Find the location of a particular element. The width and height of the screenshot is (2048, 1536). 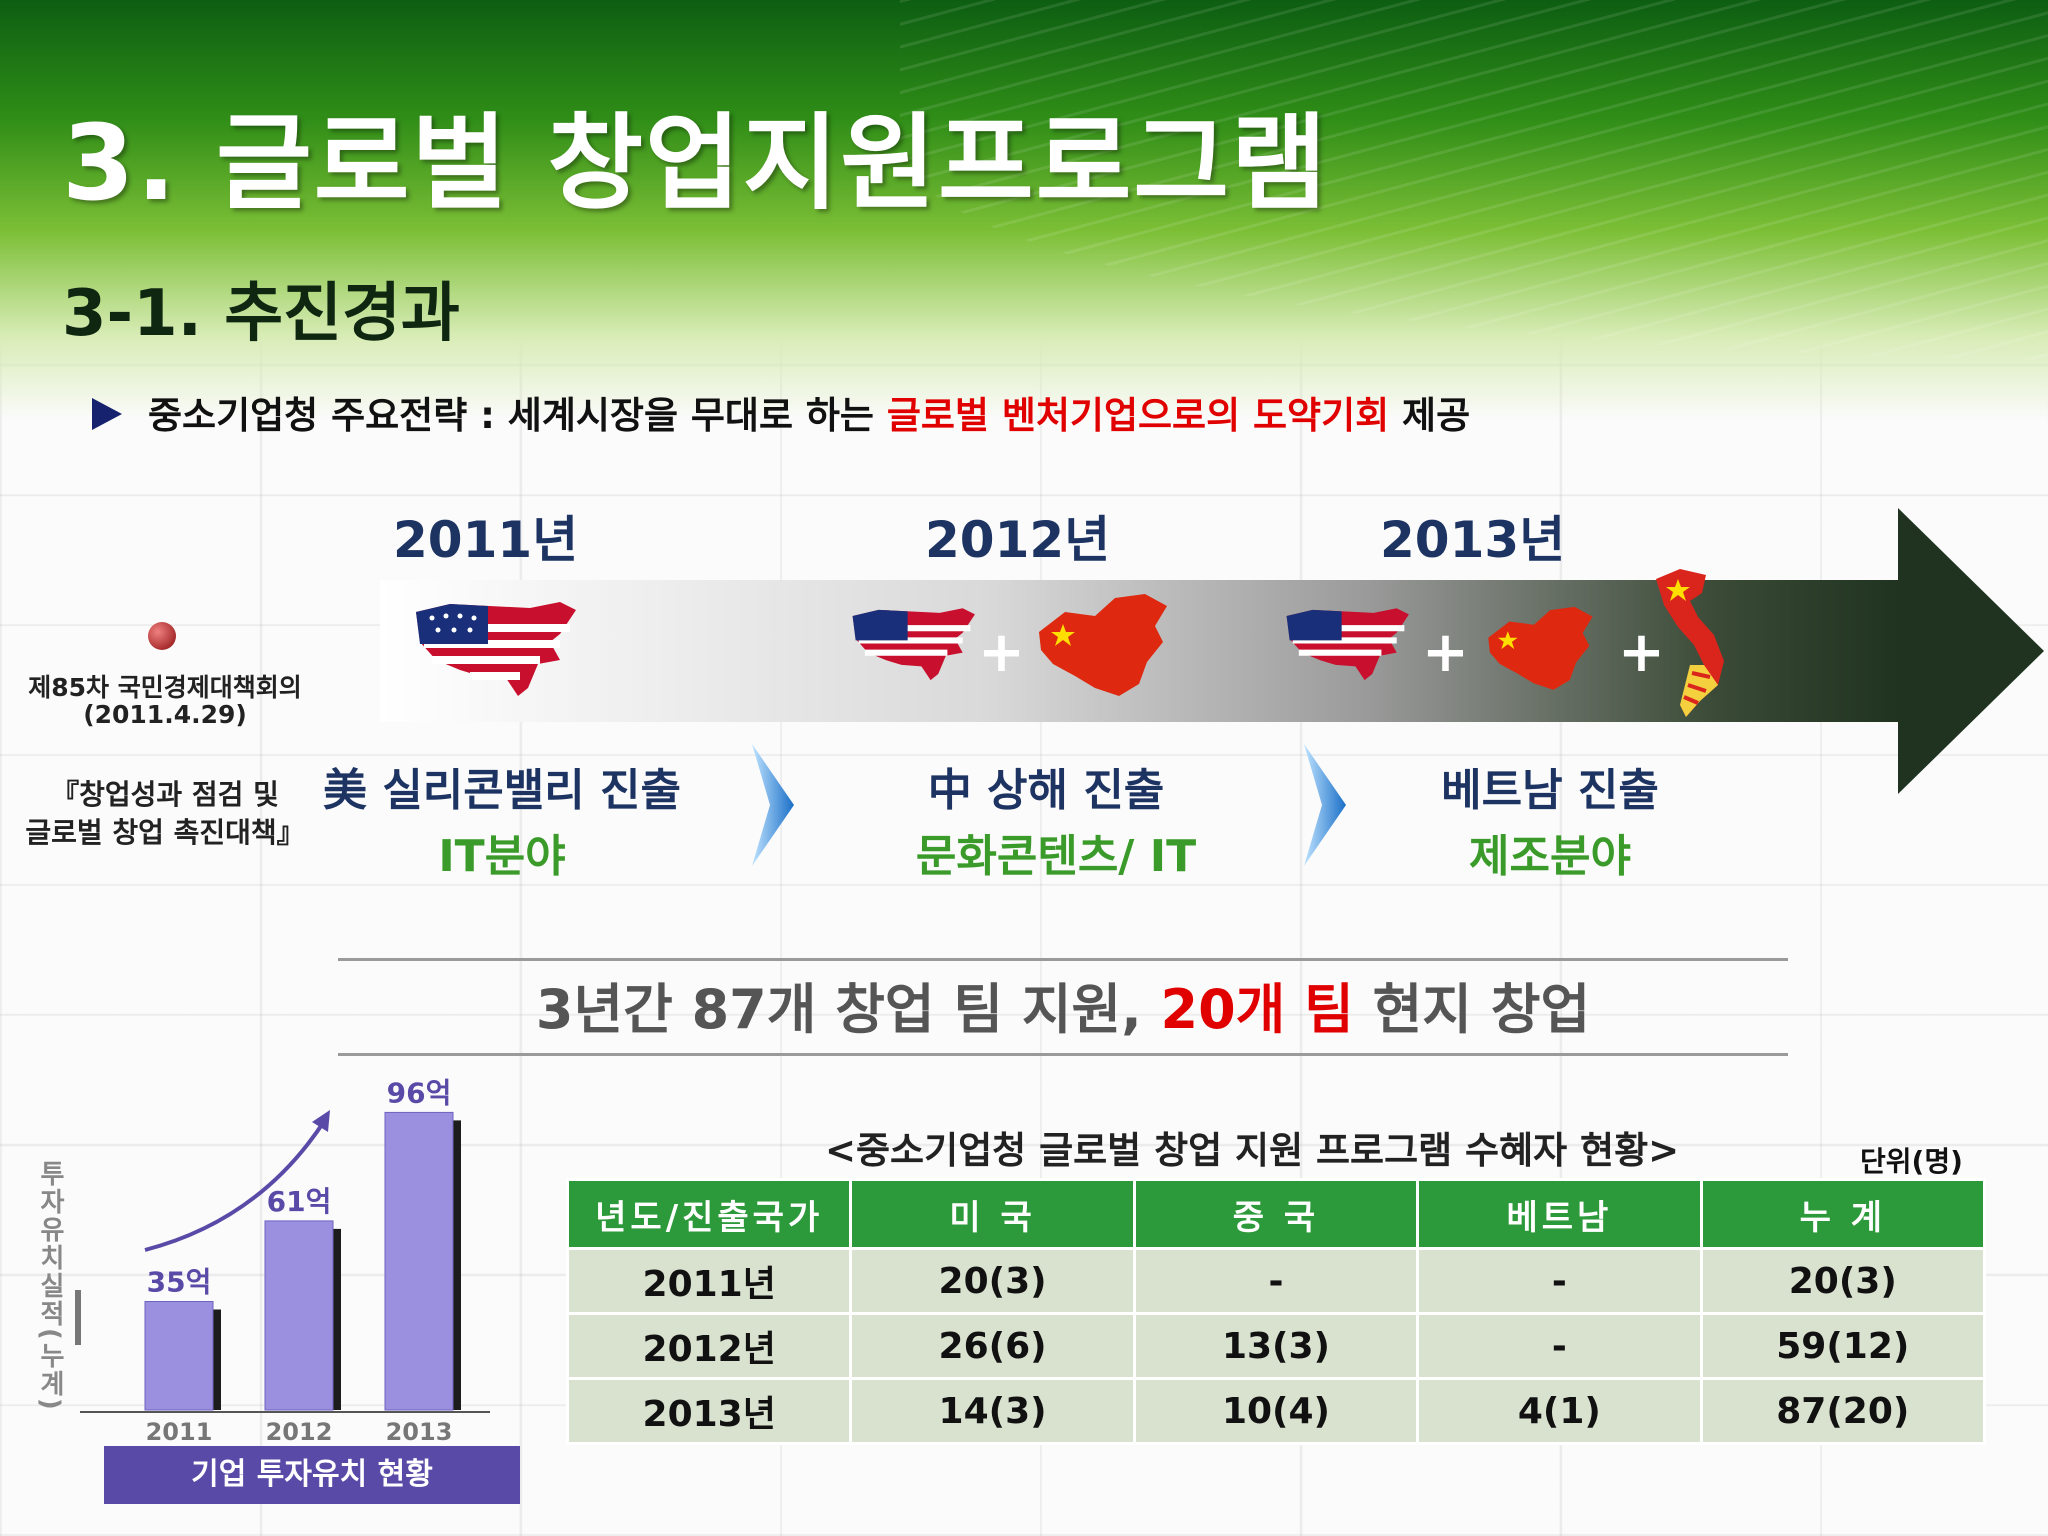

table-cell: 87(20) is located at coordinates (1843, 1411).